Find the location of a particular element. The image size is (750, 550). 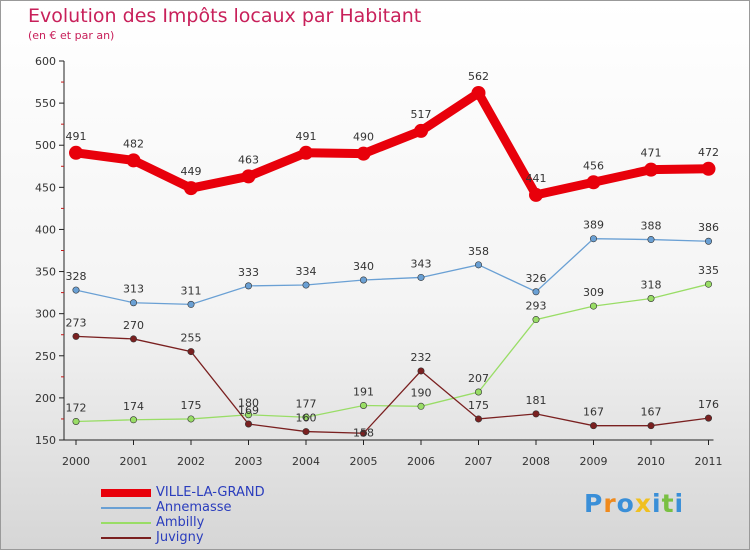

data-label: 181 is located at coordinates (536, 400).